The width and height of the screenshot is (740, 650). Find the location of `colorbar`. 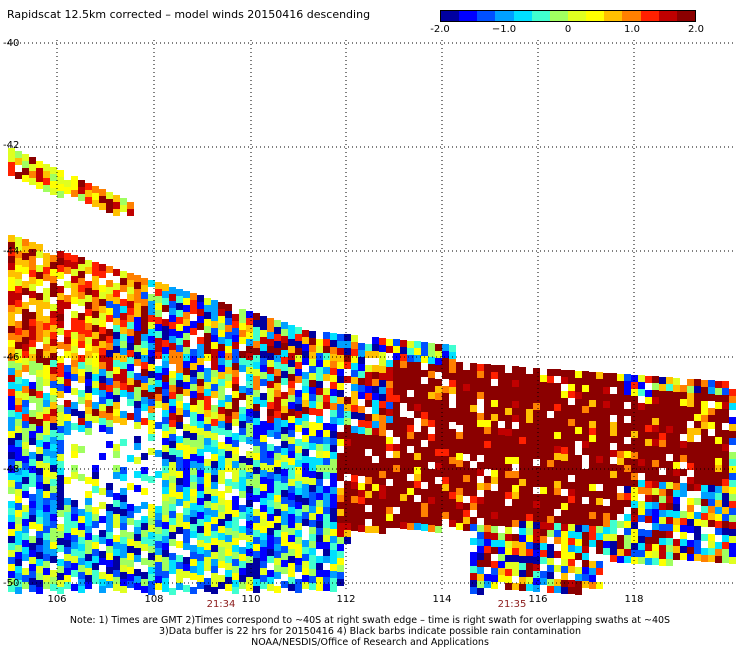

colorbar is located at coordinates (568, 16).